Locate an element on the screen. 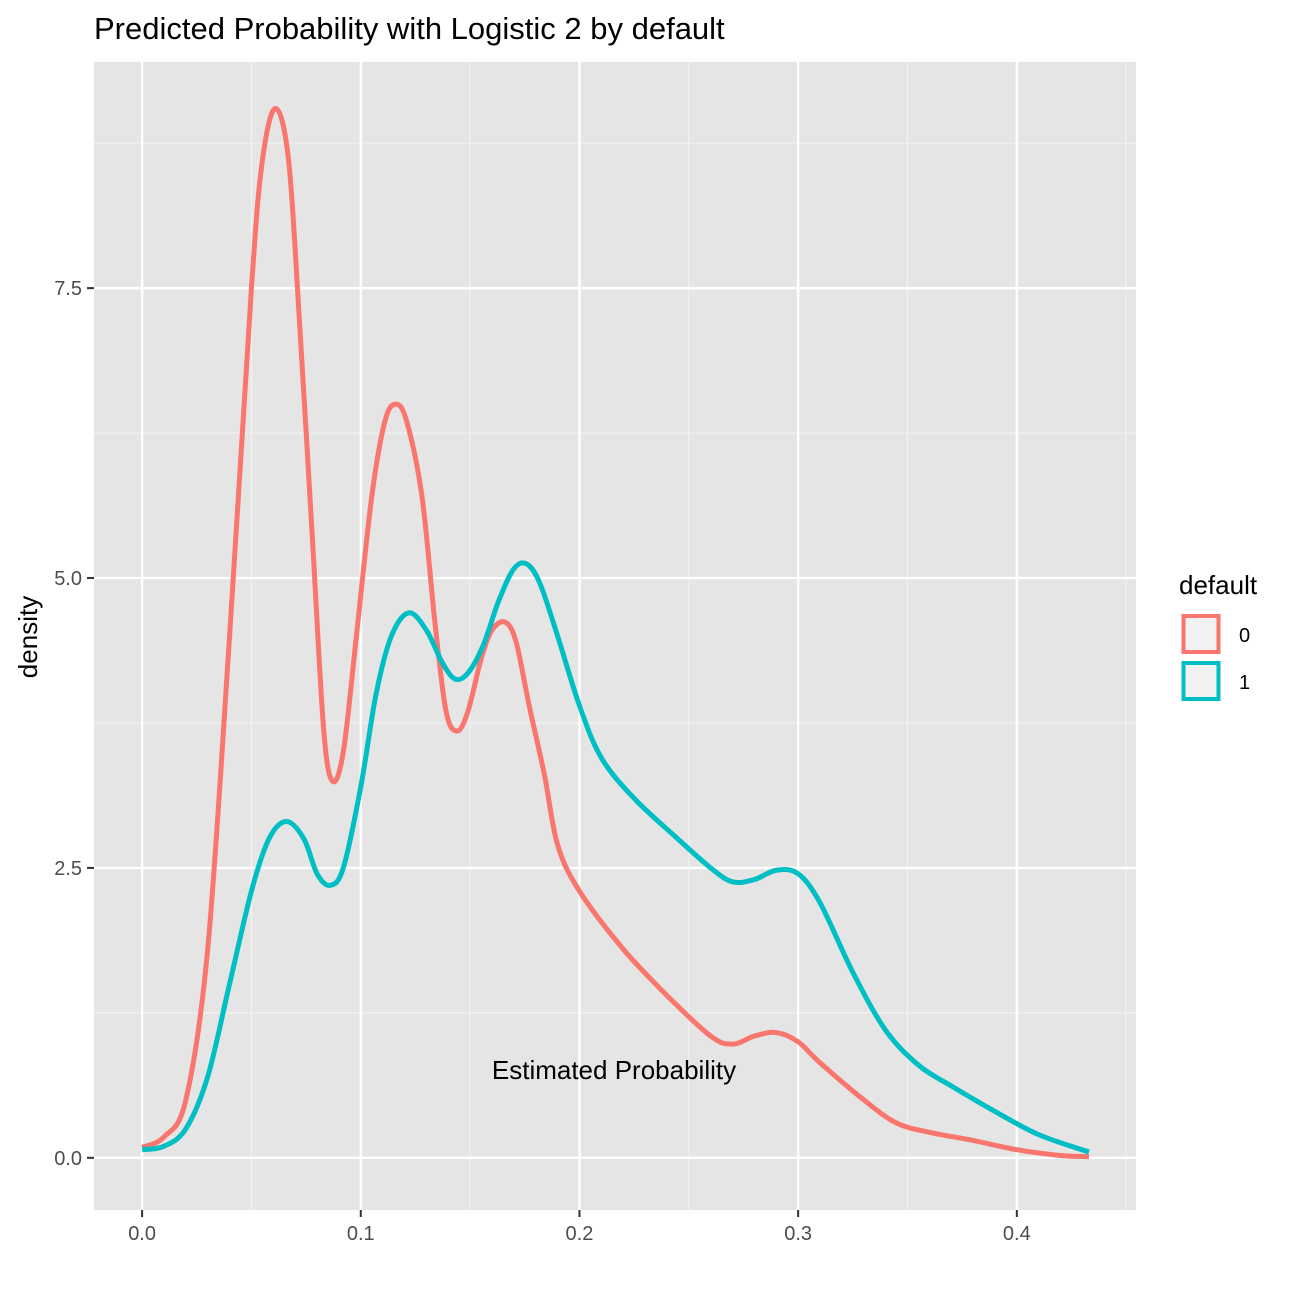  x-axis: 0.0 0.1 0.2 0.3 0.4 is located at coordinates (579, 1227).